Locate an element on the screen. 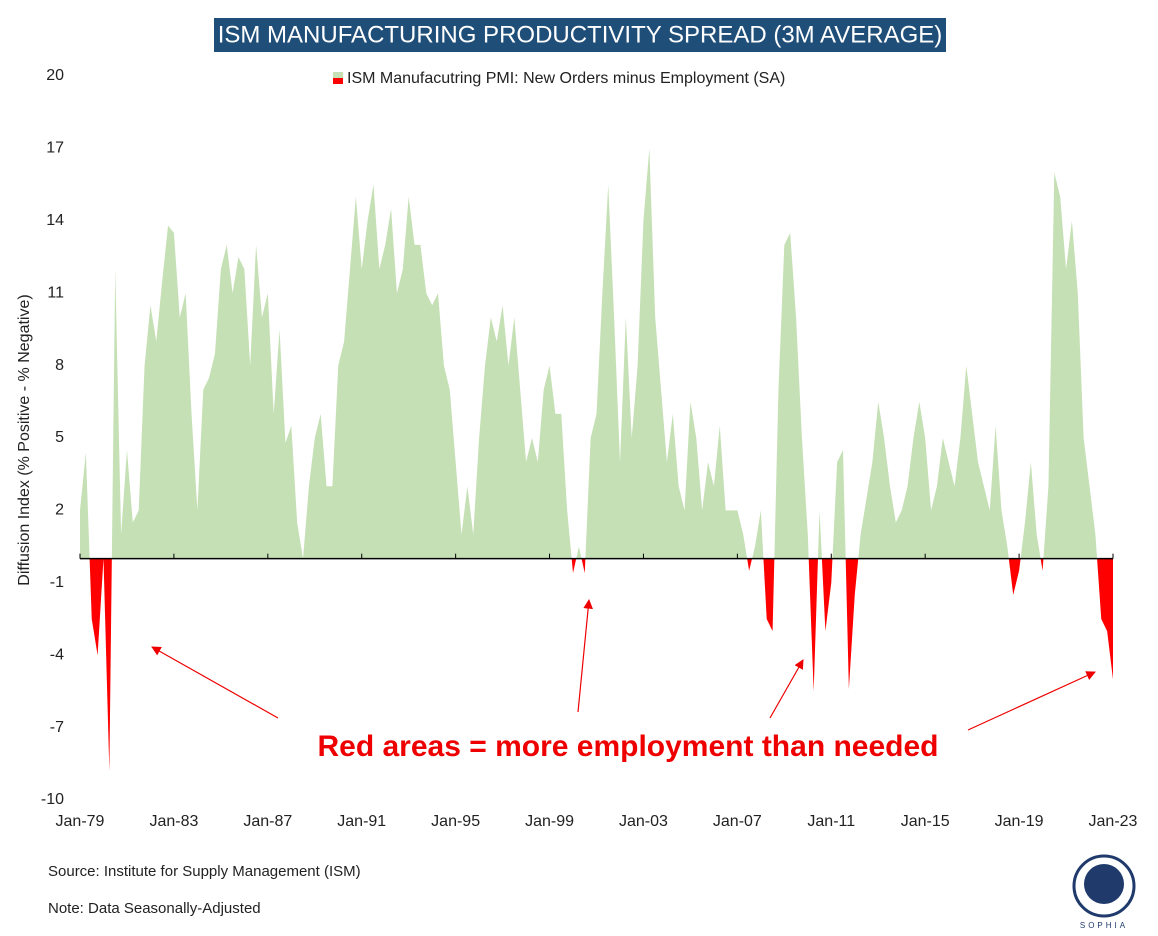 The width and height of the screenshot is (1158, 936). x-tick-label: Jan-91 is located at coordinates (361, 821).